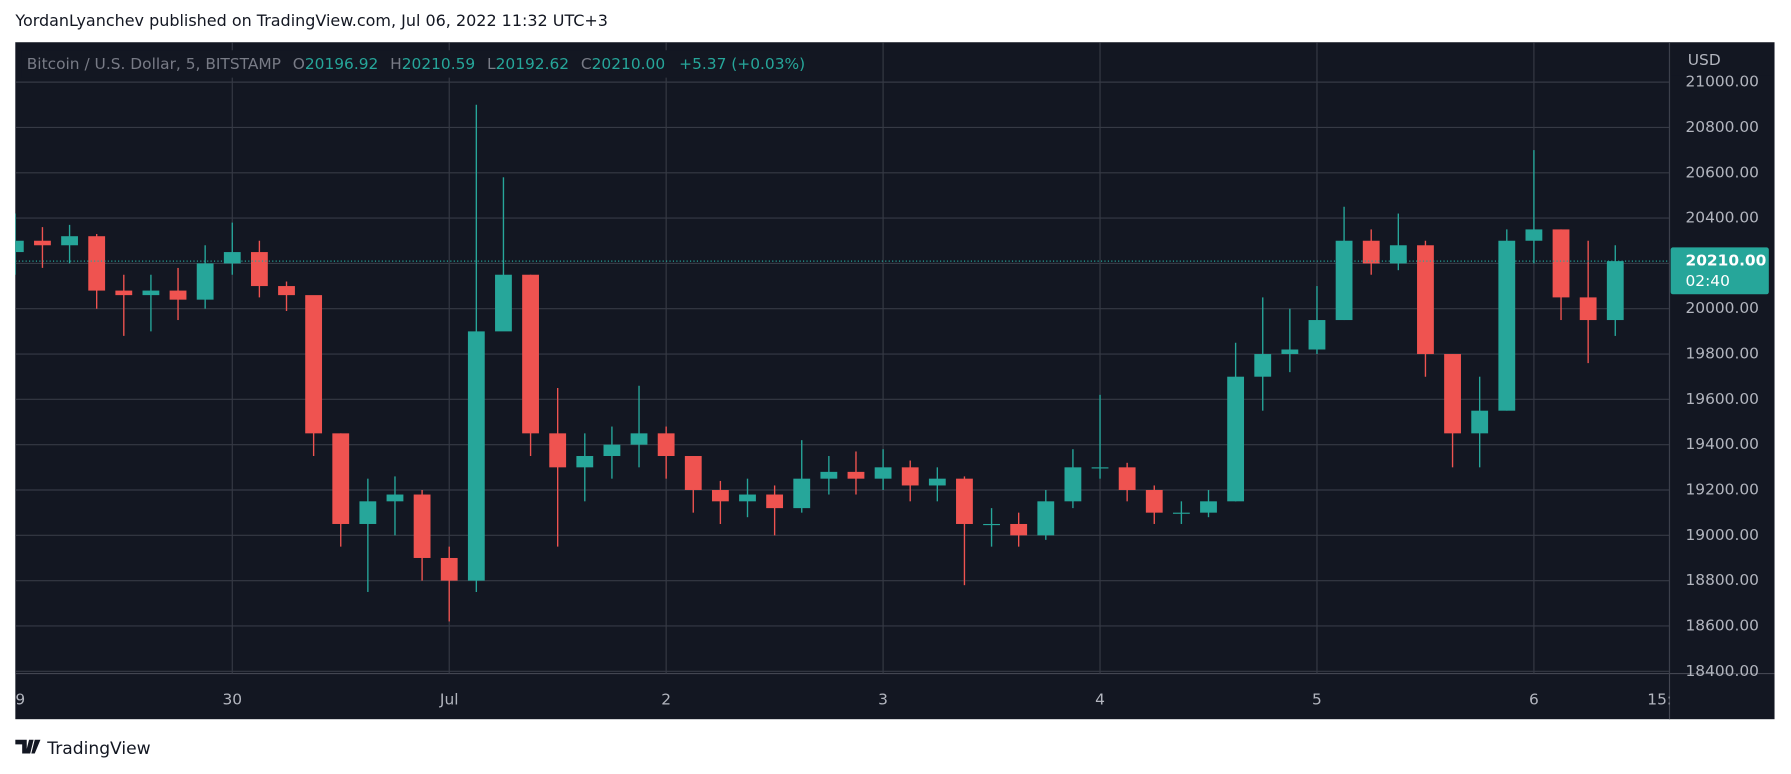 This screenshot has width=1791, height=774. Describe the element at coordinates (1669, 699) in the screenshot. I see `x-tick-label: 15:00` at that location.